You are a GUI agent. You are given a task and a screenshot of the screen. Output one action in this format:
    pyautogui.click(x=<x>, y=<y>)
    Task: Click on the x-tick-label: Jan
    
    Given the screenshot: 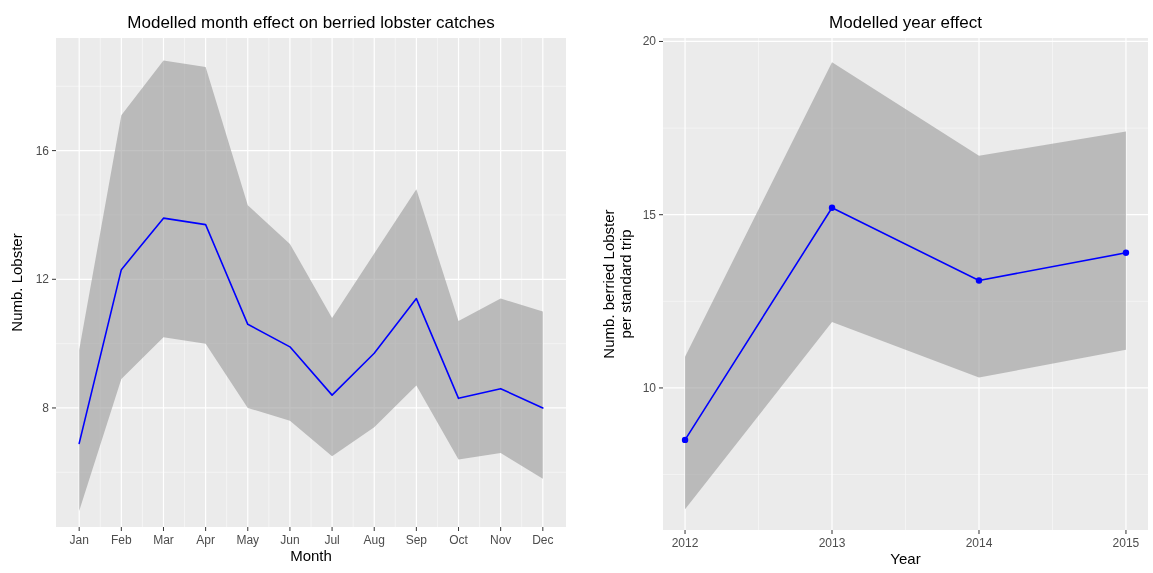 What is the action you would take?
    pyautogui.click(x=79, y=540)
    